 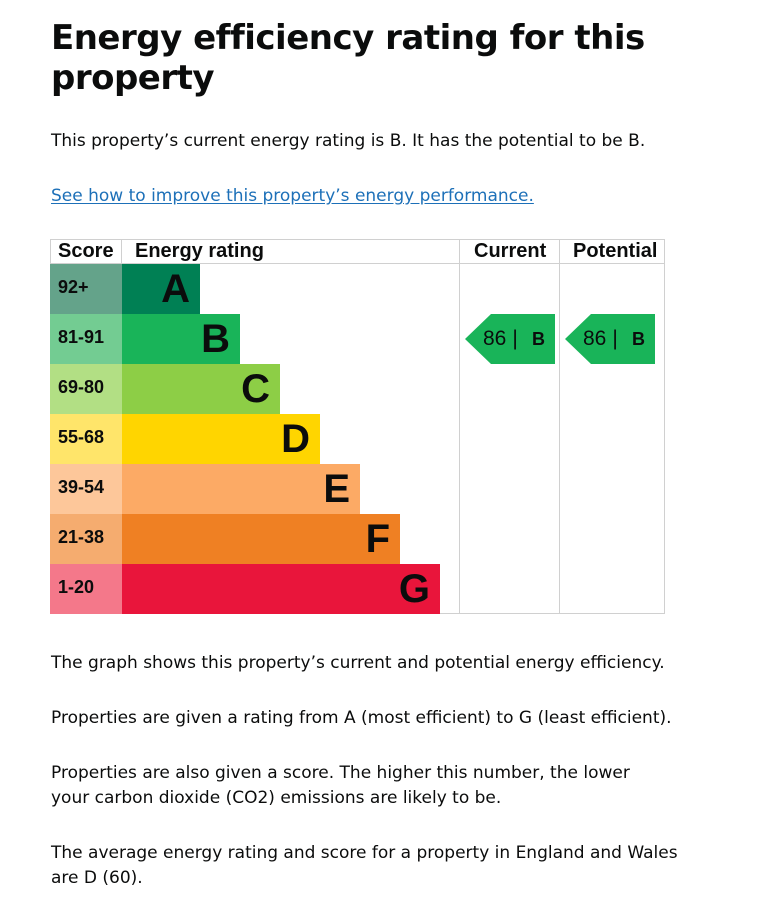 What do you see at coordinates (600, 338) in the screenshot?
I see `potential-score-value: 86 |` at bounding box center [600, 338].